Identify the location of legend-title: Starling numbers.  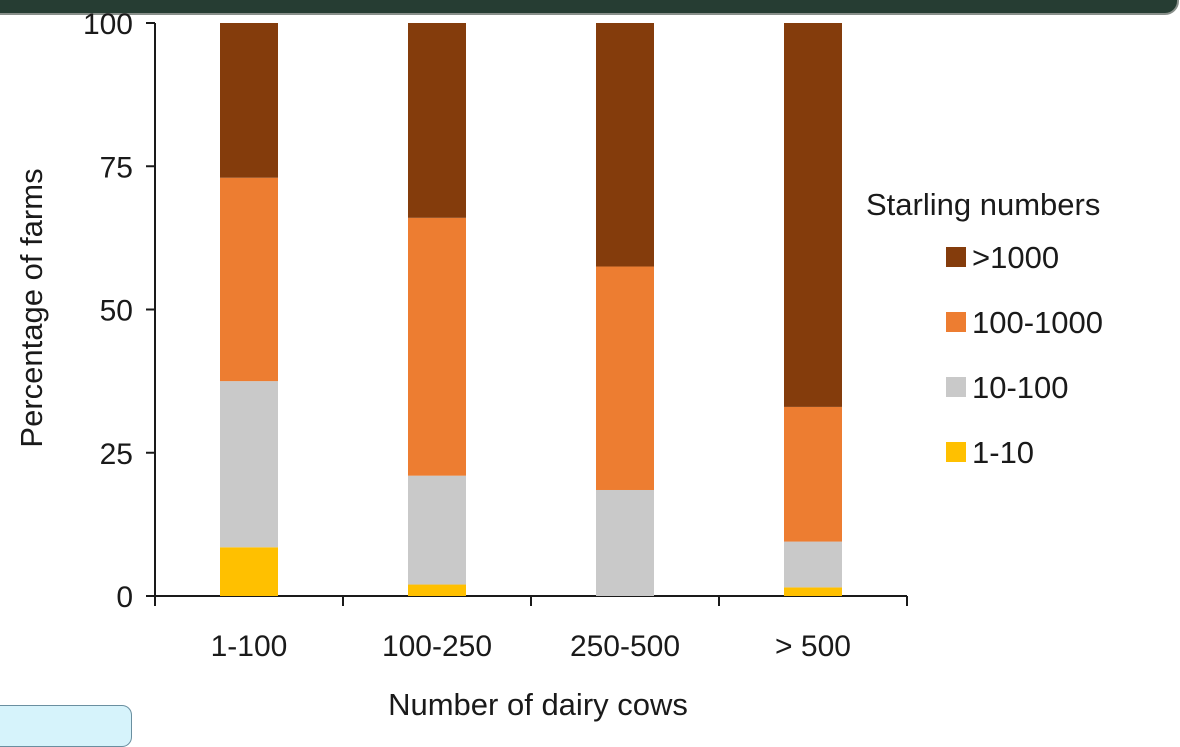
(983, 204).